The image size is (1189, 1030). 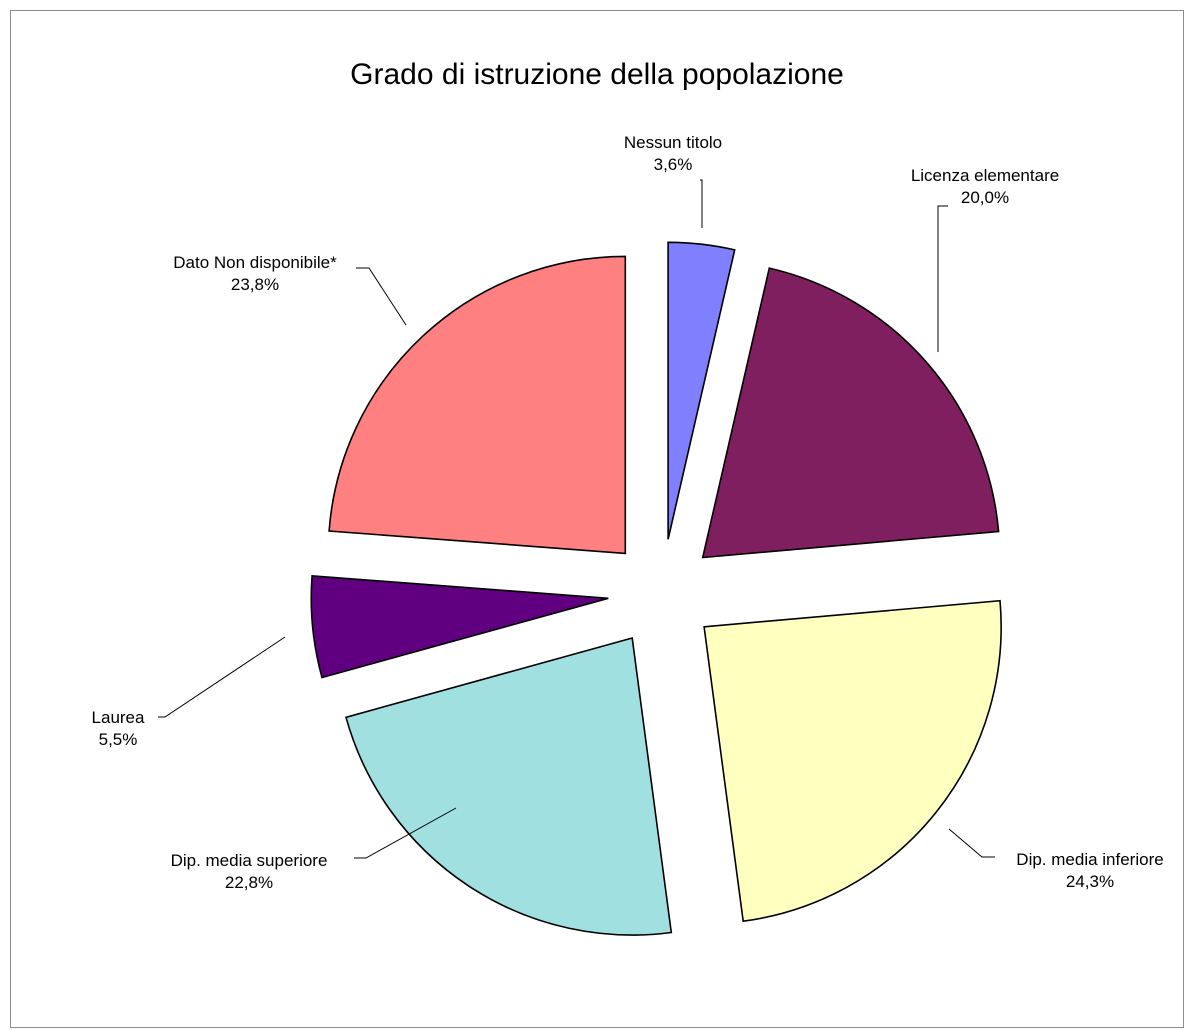 I want to click on slice-value-label: 5,5%, so click(x=118, y=739).